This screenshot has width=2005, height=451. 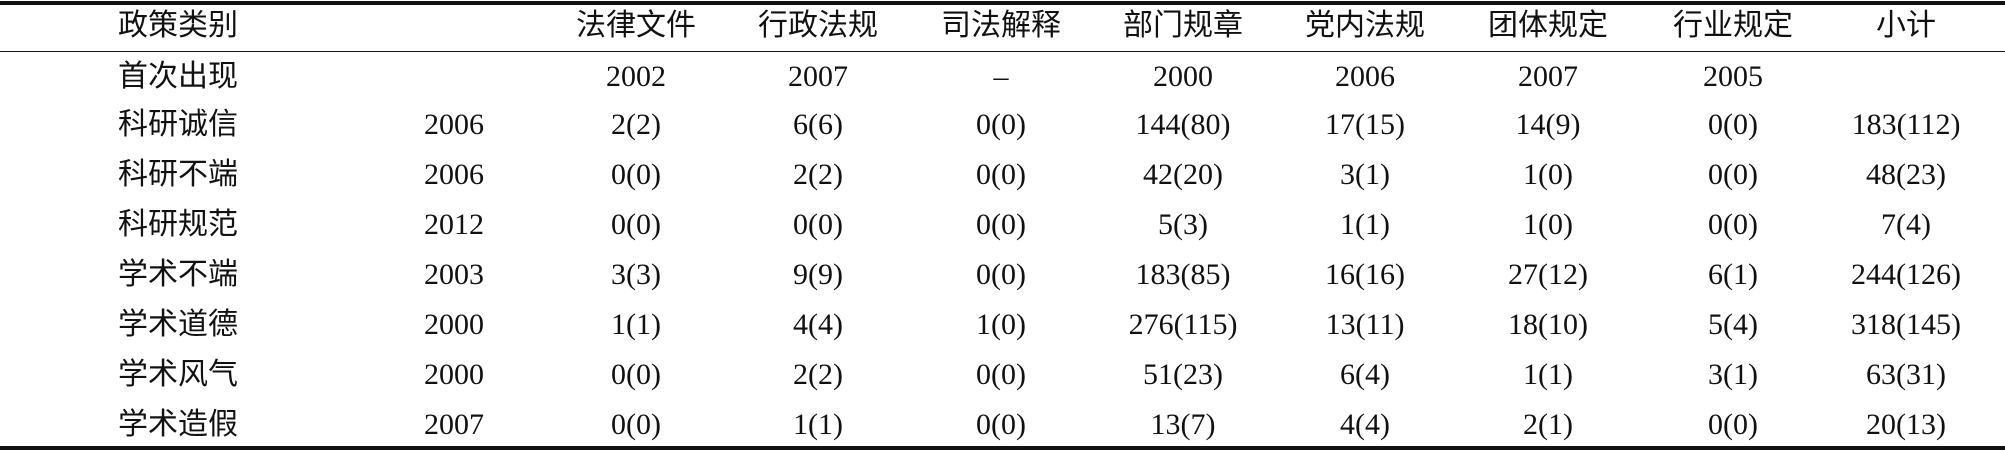 I want to click on row-label: 科研规范, so click(x=178, y=224).